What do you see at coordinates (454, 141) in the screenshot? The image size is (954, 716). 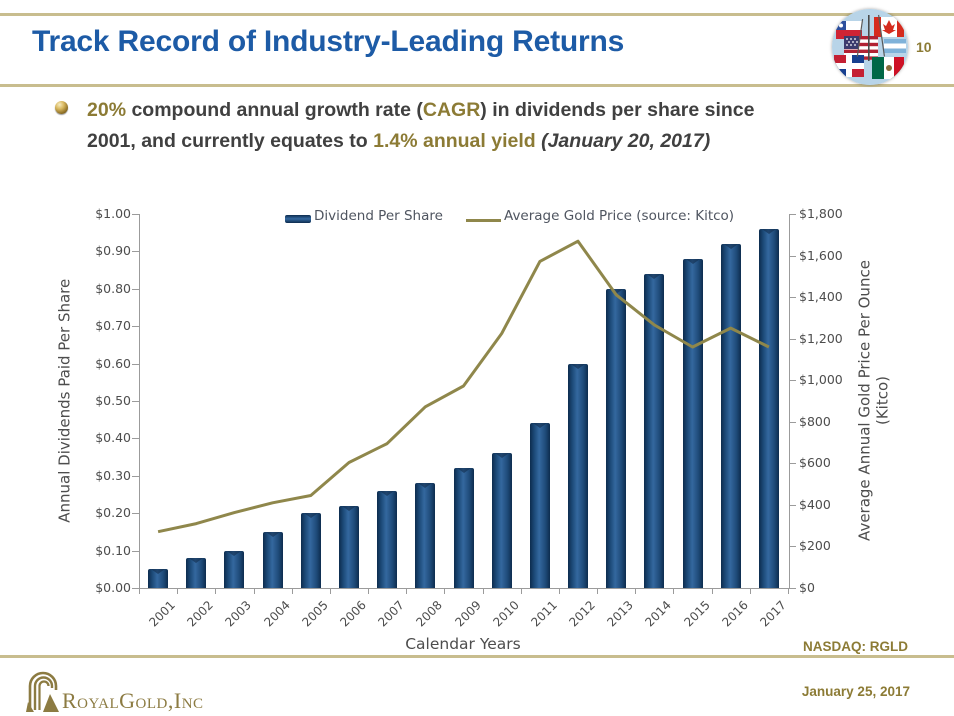 I see `key-message-segment: 1.4% annual yield` at bounding box center [454, 141].